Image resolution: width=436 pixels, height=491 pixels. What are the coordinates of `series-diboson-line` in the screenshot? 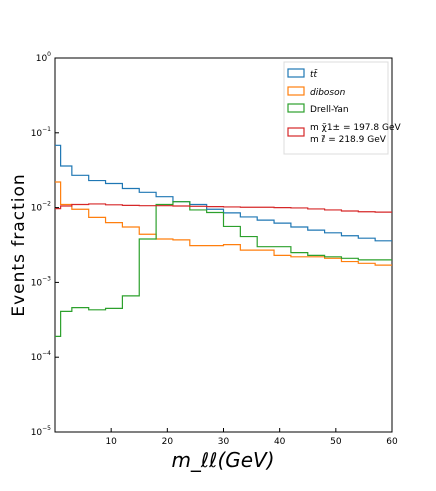 It's located at (223, 223).